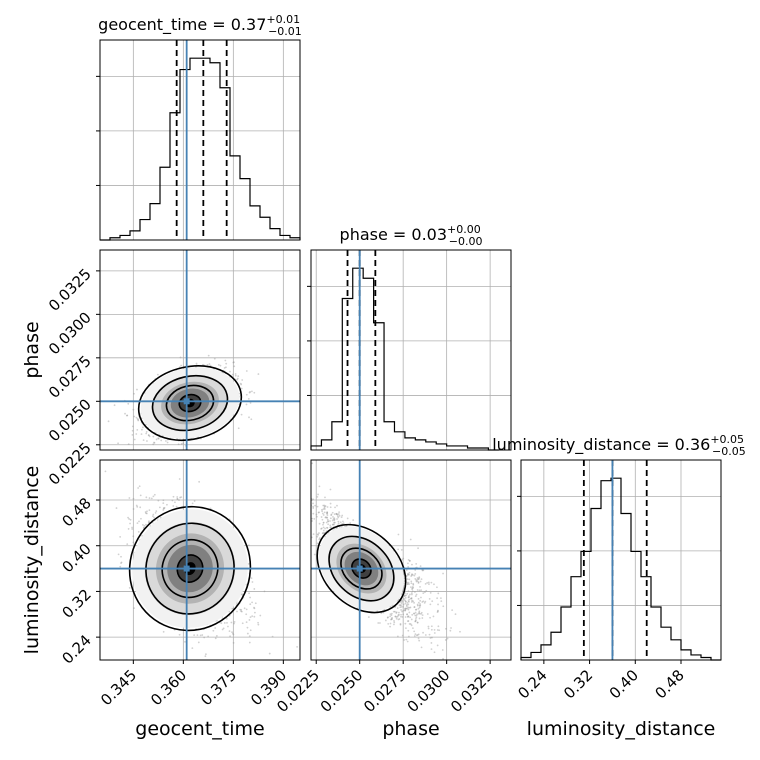  Describe the element at coordinates (619, 547) in the screenshot. I see `hist-panel-luminosity_distance: luminosity_distance = 0.36+0.05 −0.05` at that location.